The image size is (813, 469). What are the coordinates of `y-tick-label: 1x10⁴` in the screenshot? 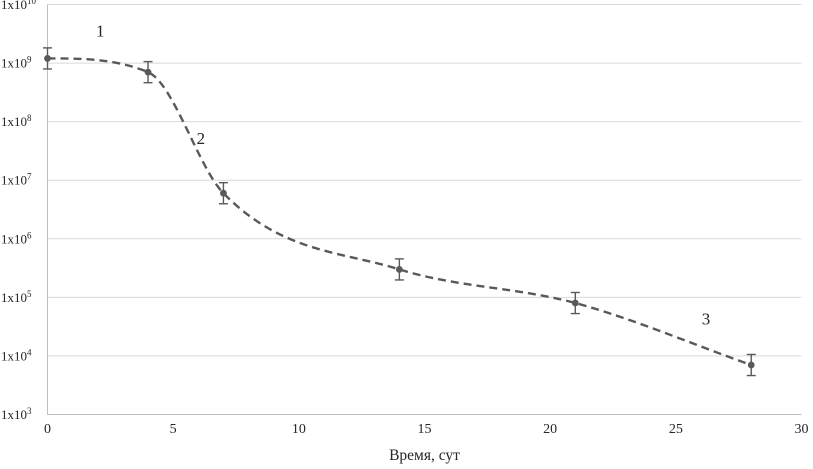 It's located at (16, 355).